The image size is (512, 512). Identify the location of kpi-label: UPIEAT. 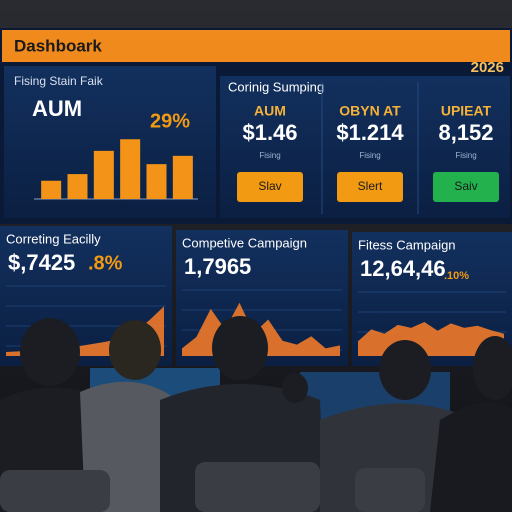
(466, 111).